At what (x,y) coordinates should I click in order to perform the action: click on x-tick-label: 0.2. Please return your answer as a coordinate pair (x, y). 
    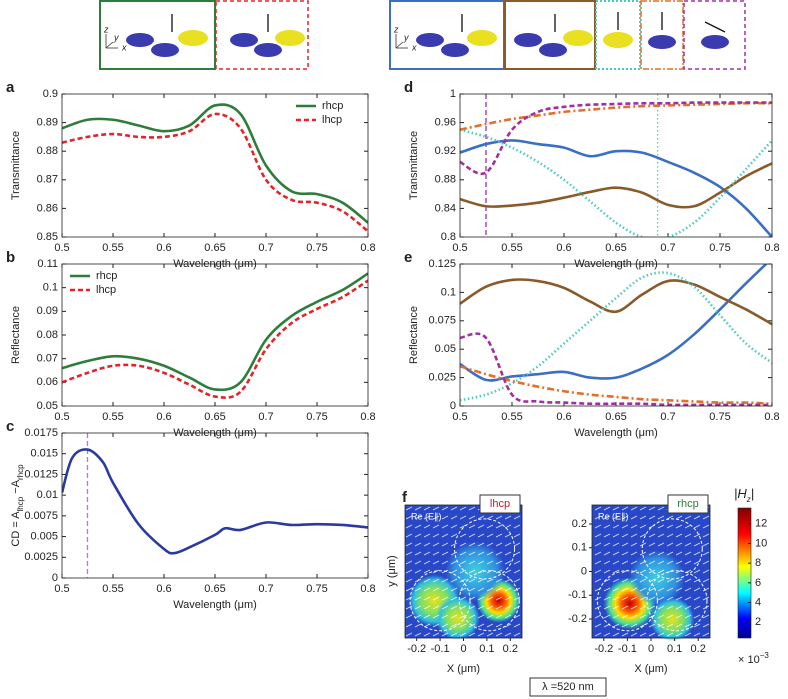
    Looking at the image, I should click on (510, 649).